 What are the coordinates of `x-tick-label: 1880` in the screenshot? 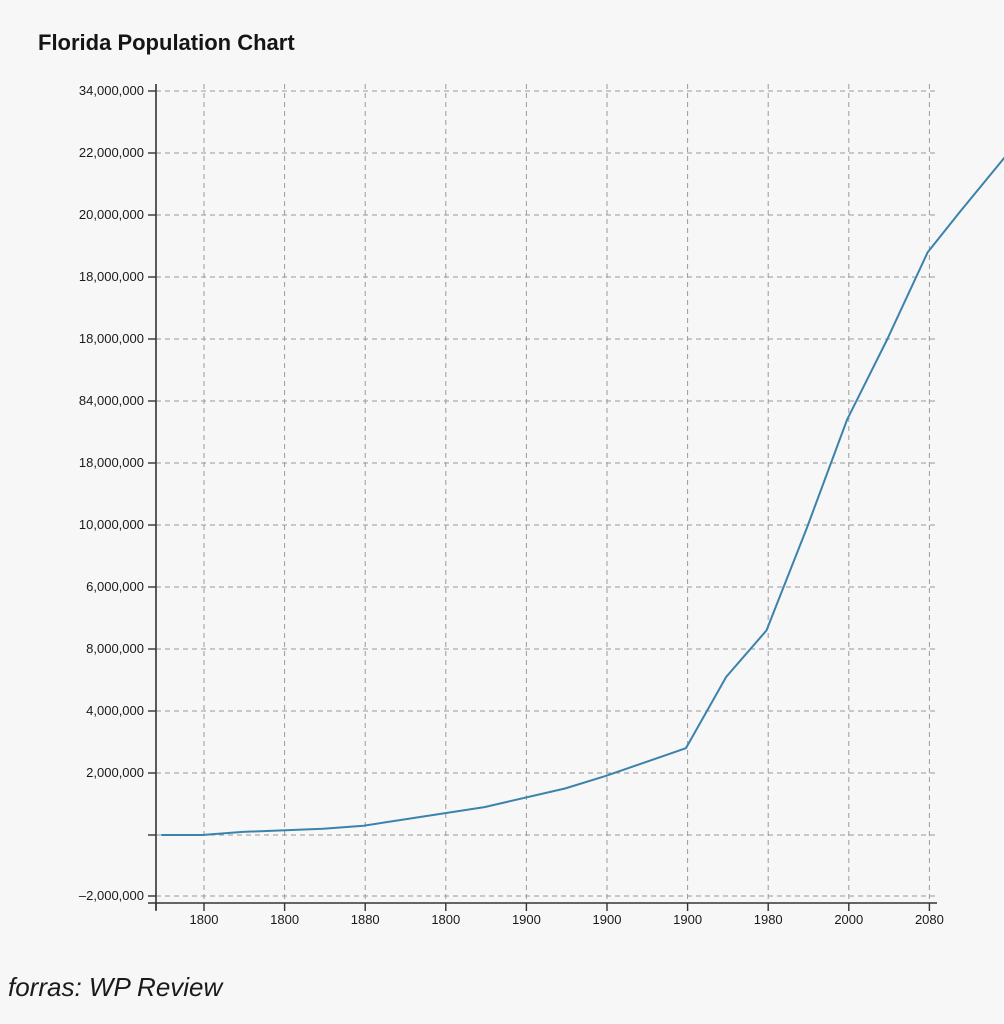 It's located at (365, 919).